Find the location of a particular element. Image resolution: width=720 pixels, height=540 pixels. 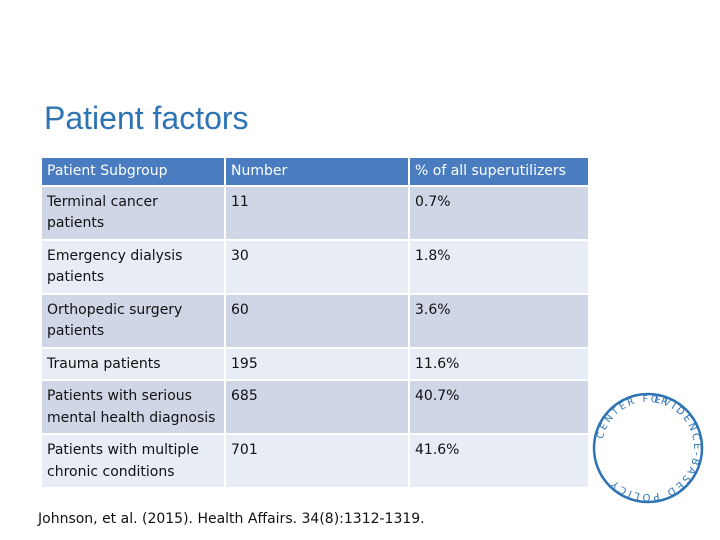

cell-number: 11 is located at coordinates (317, 212).